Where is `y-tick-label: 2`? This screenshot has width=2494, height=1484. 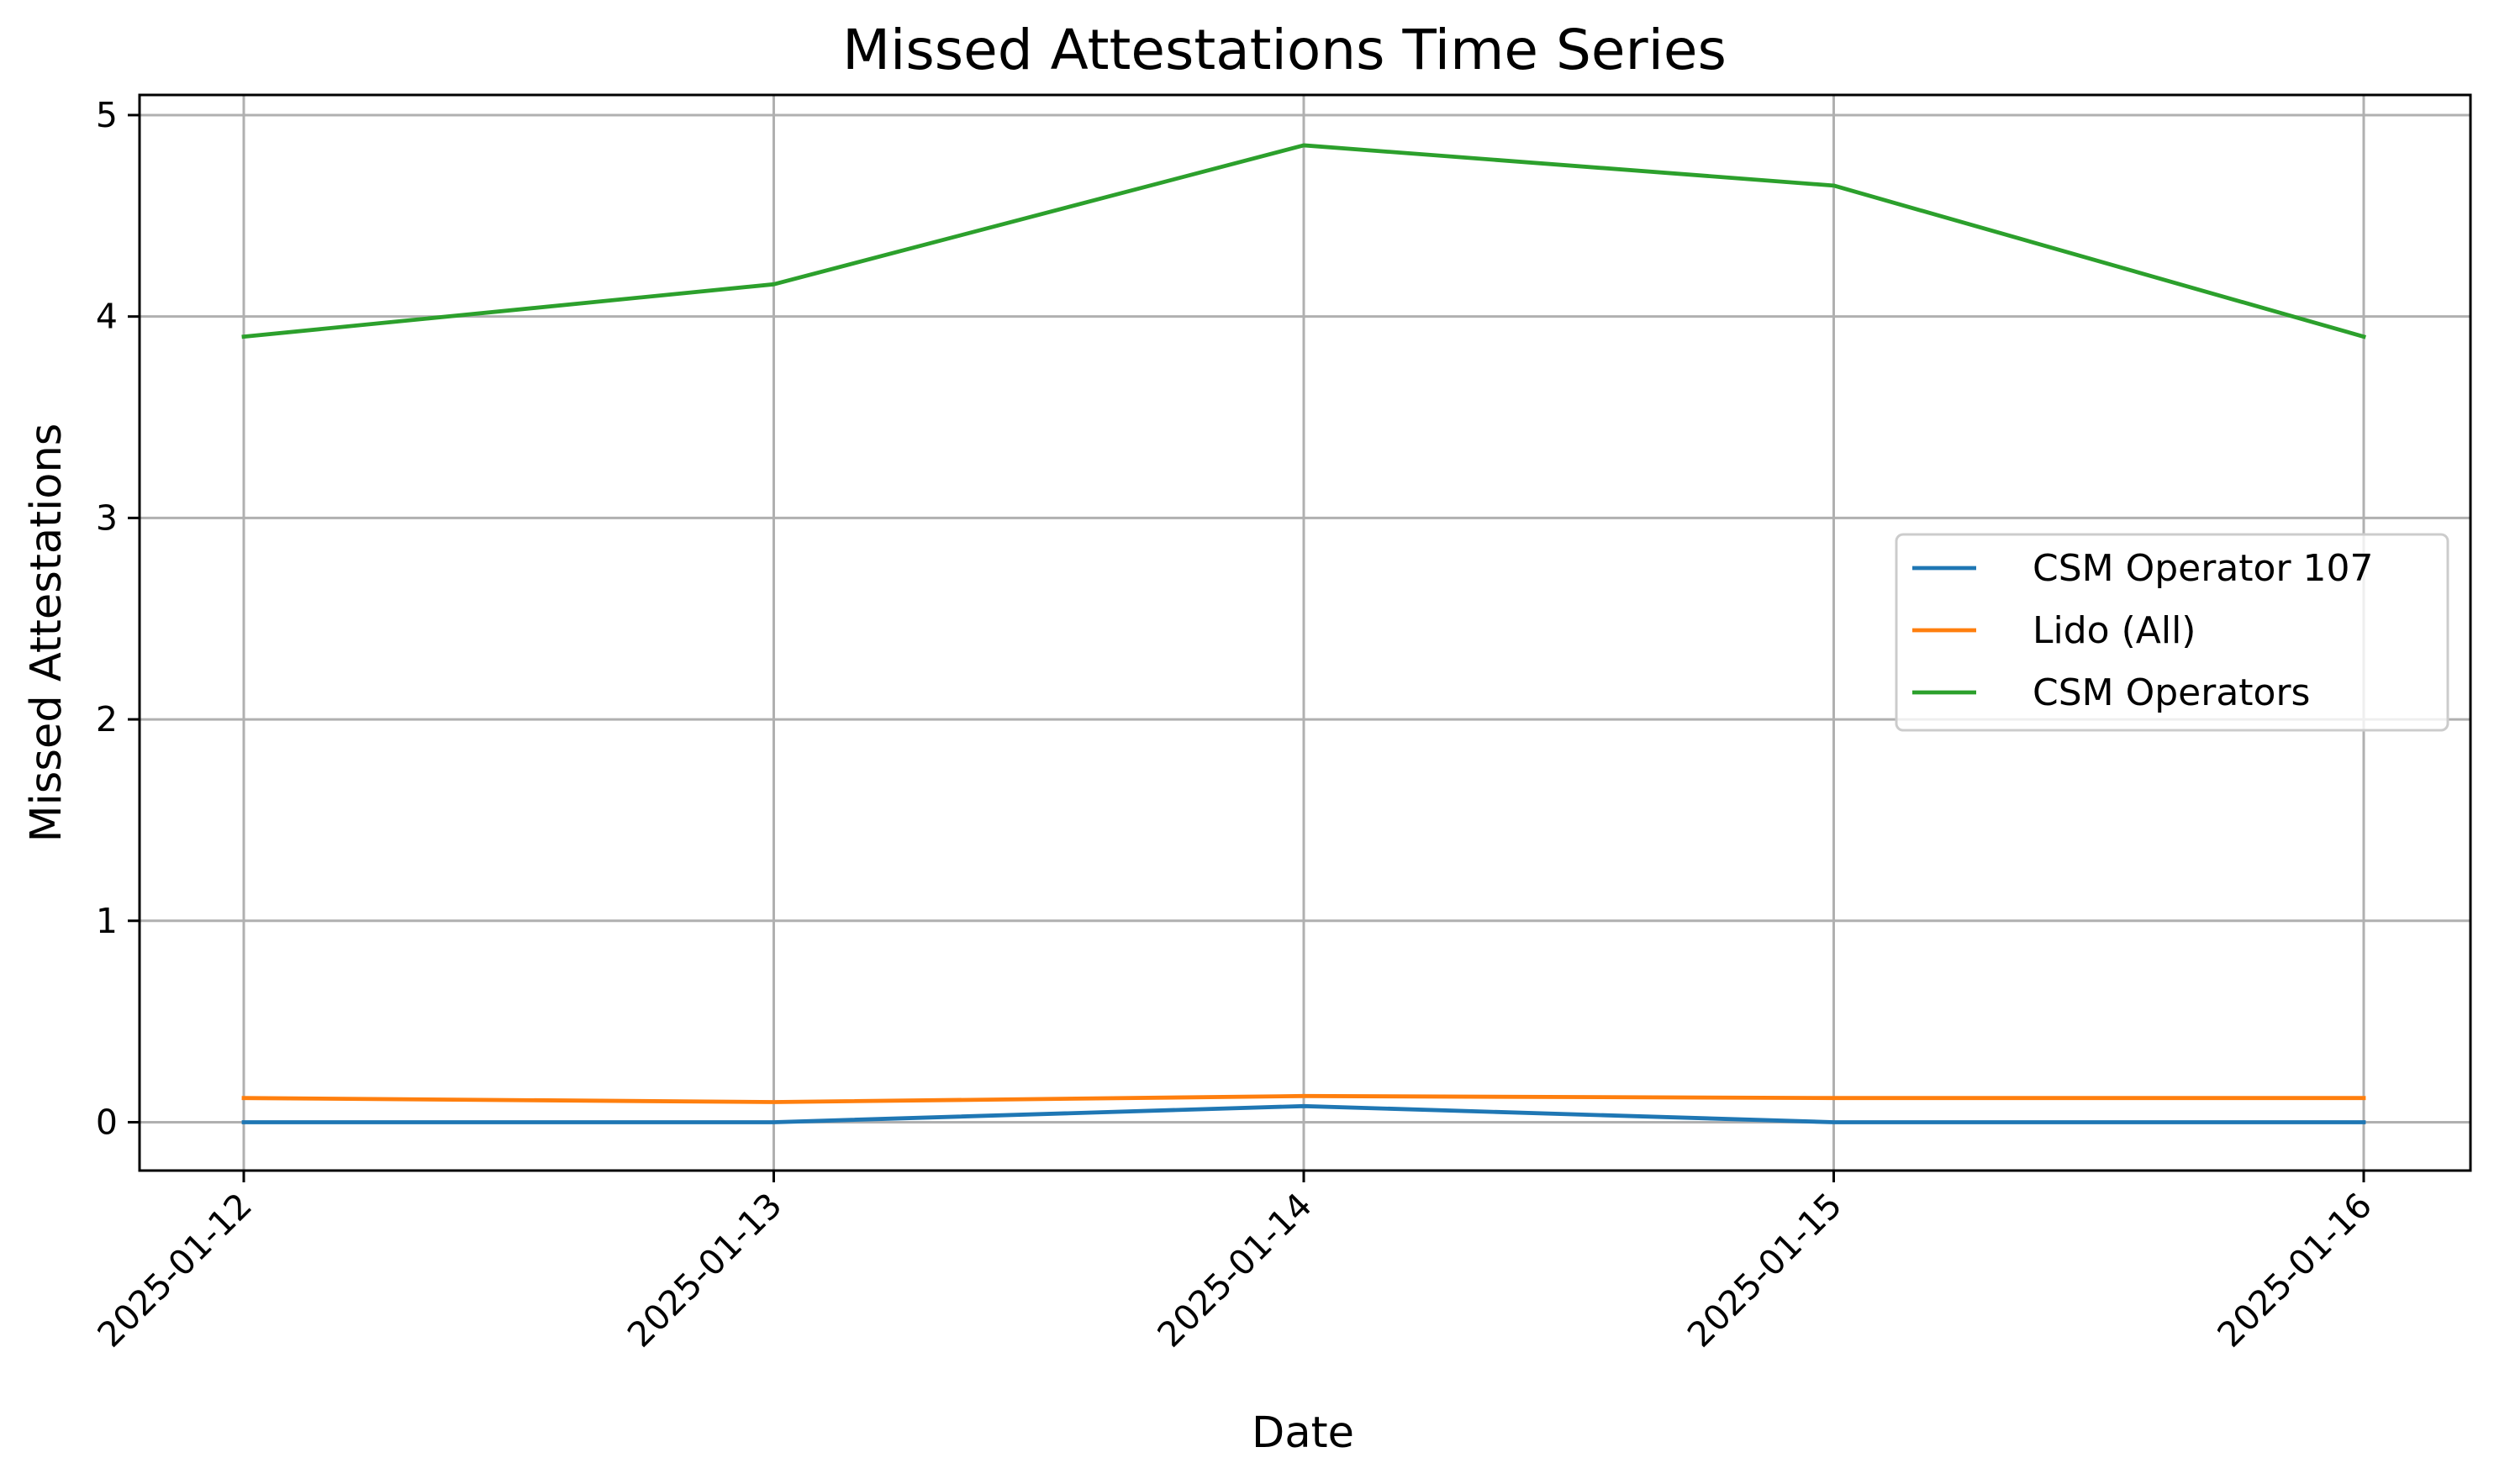
y-tick-label: 2 is located at coordinates (107, 719).